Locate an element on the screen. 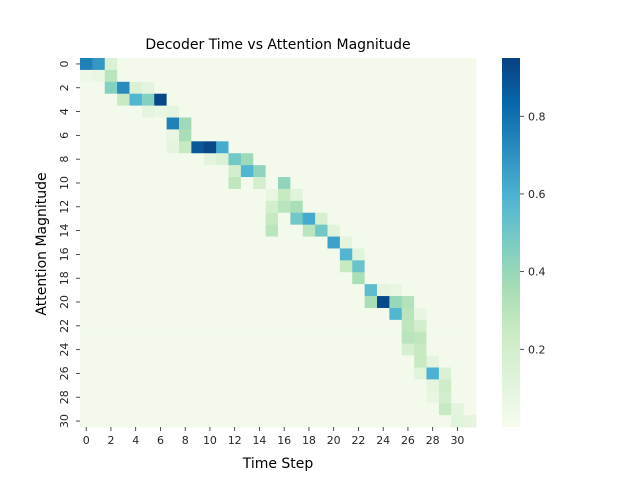 Image resolution: width=640 pixels, height=480 pixels. colorbar-ticks: 0.2 0.4 0.6 0.8 is located at coordinates (533, 233).